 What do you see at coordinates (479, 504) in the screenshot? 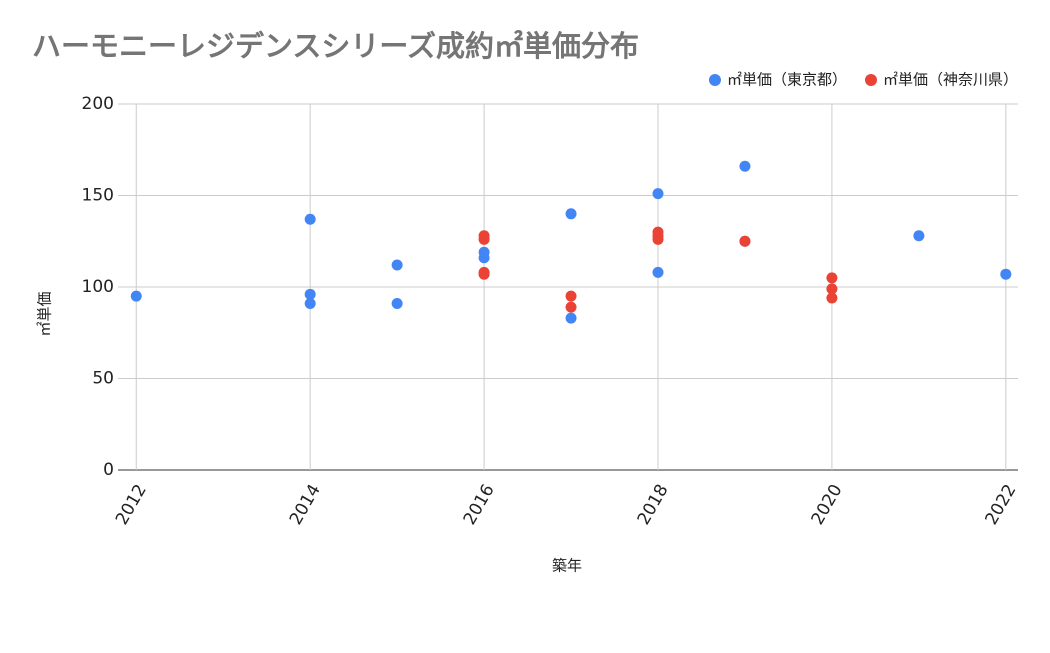
I see `x-tick-label: 2016` at bounding box center [479, 504].